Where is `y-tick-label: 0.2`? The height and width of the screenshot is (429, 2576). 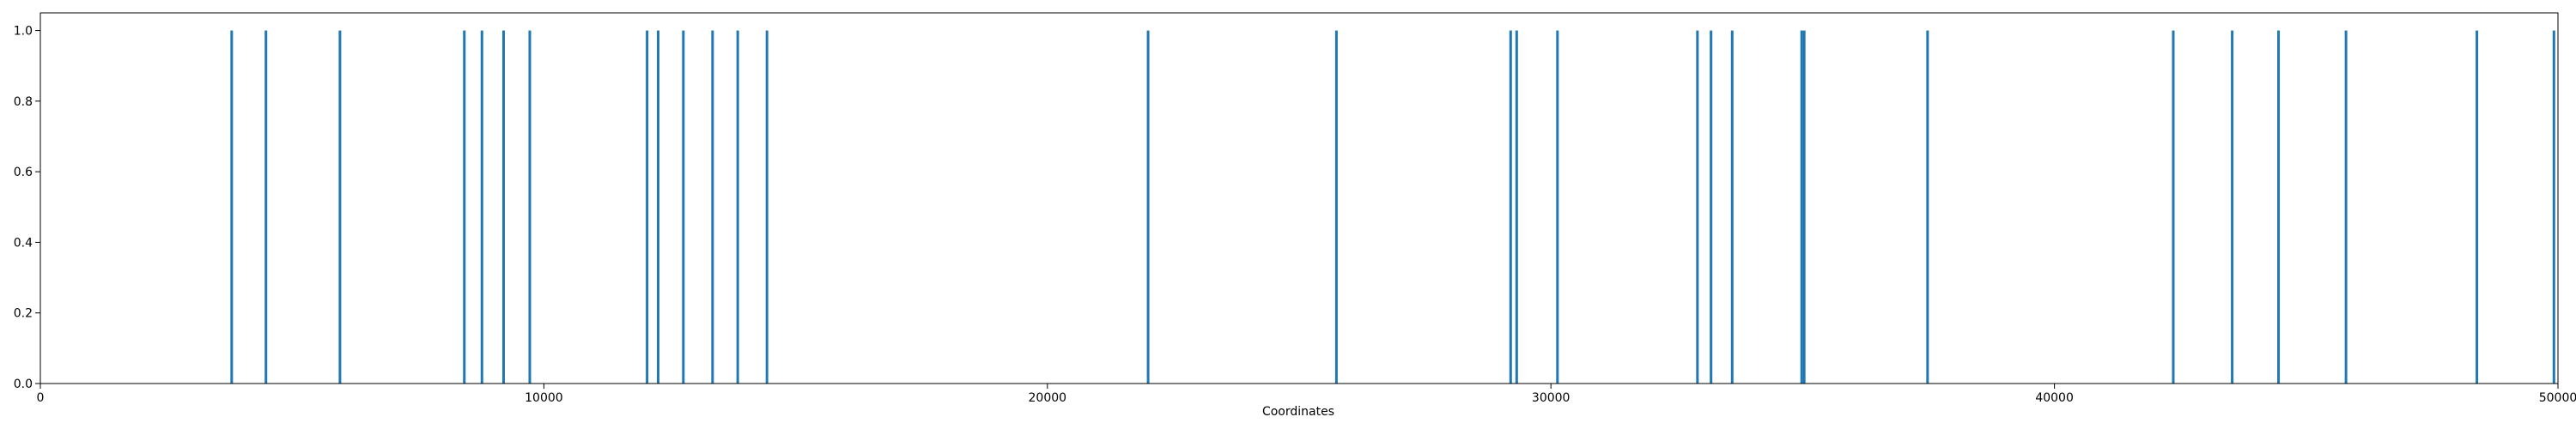
y-tick-label: 0.2 is located at coordinates (23, 314).